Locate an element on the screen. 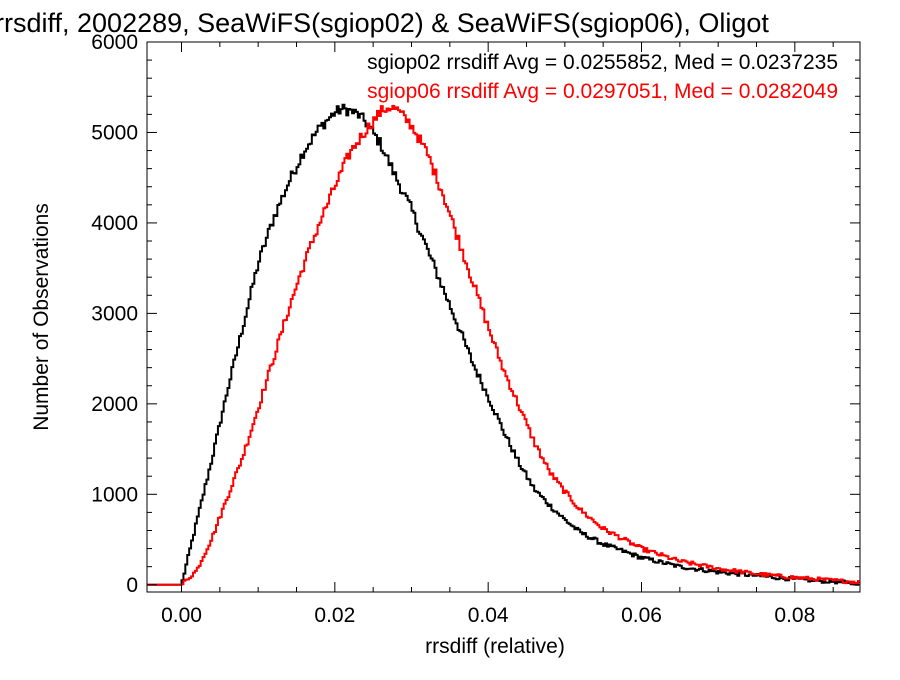  y-tick-label: 0 is located at coordinates (132, 585).